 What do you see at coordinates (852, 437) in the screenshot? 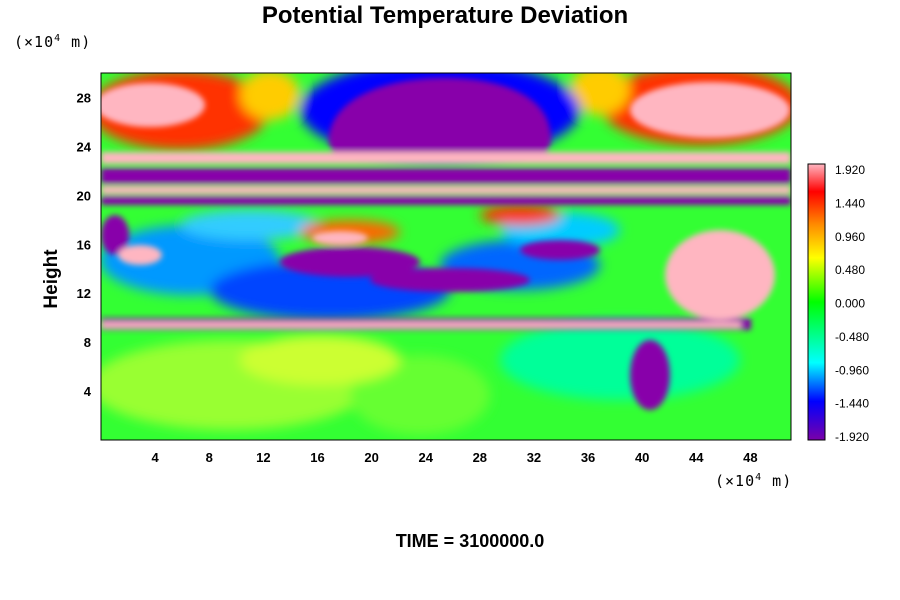
I see `colorbar-tick-label: -1.920` at bounding box center [852, 437].